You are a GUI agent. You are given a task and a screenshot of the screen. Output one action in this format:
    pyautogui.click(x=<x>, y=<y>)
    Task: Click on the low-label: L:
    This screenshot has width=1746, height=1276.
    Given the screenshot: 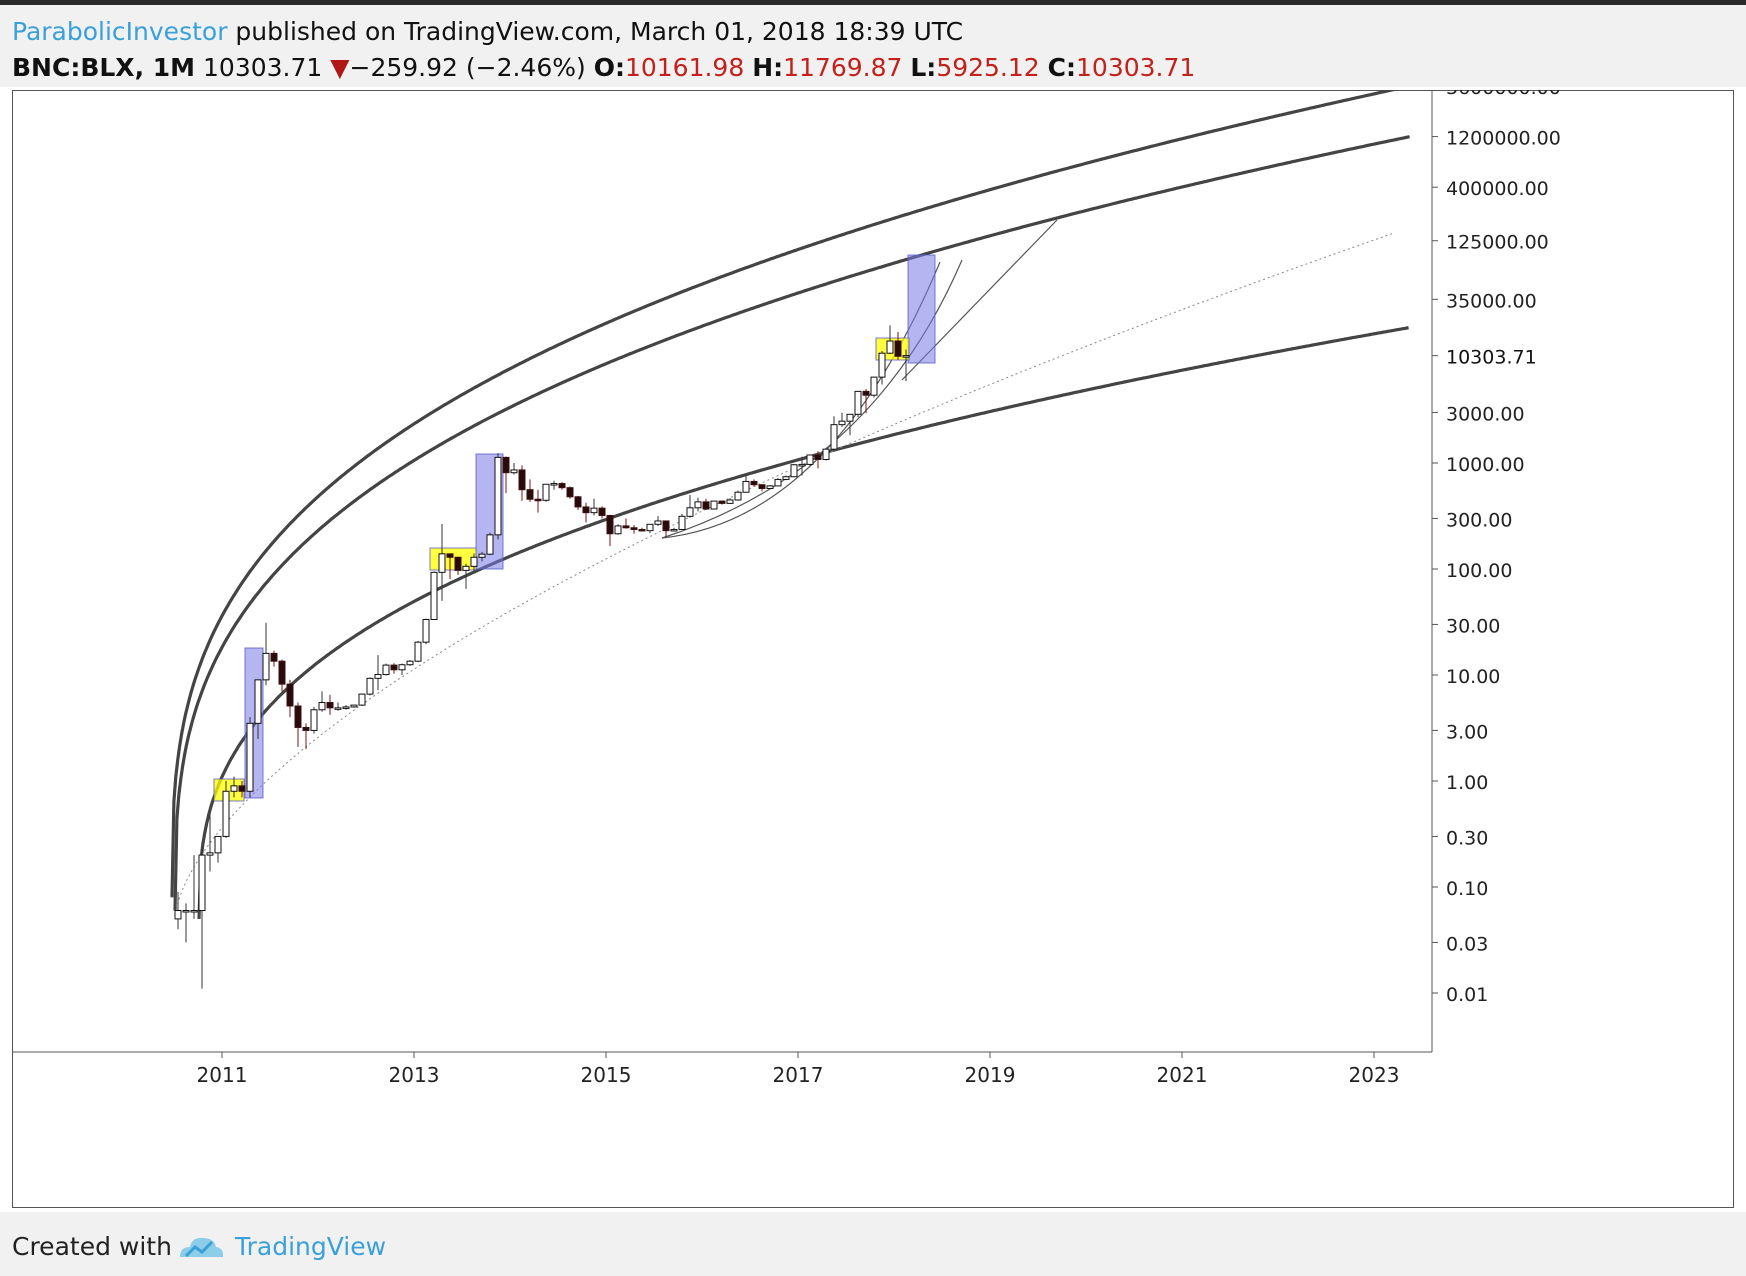 What is the action you would take?
    pyautogui.click(x=923, y=67)
    